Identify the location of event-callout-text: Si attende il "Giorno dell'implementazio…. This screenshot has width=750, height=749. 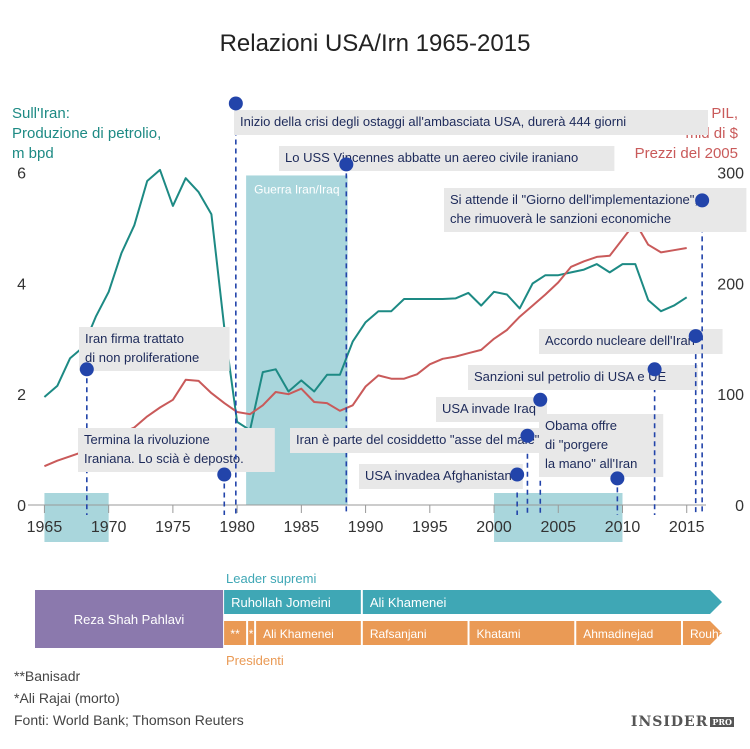
(574, 199).